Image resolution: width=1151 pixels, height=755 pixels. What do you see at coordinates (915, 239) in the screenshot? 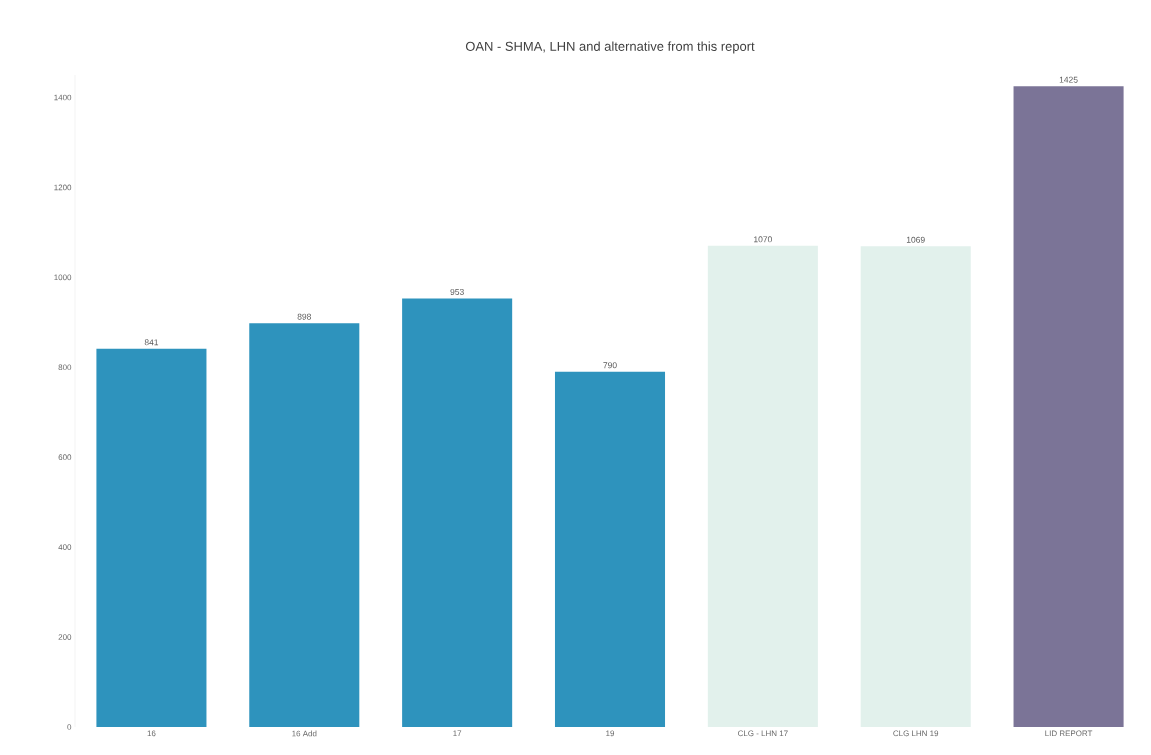
I see `data-label: 1069` at bounding box center [915, 239].